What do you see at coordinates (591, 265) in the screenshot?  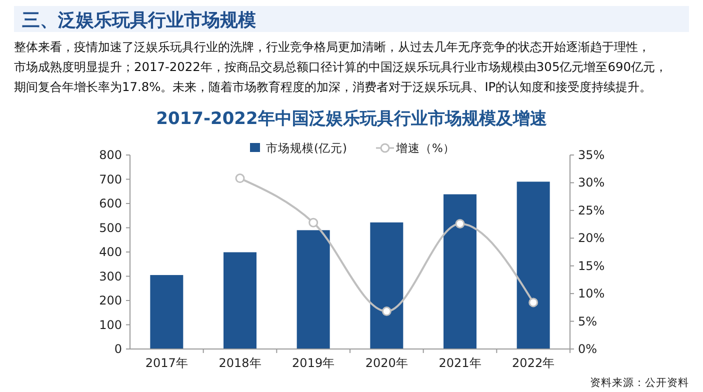 I see `y2-tick-label: 15%` at bounding box center [591, 265].